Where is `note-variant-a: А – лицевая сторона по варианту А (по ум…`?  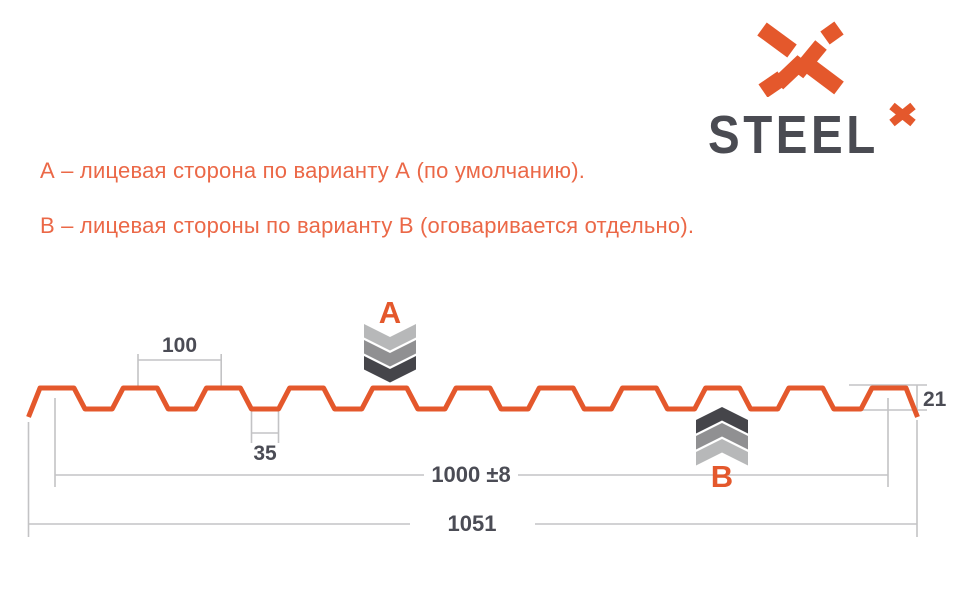 note-variant-a: А – лицевая сторона по варианту А (по ум… is located at coordinates (313, 170).